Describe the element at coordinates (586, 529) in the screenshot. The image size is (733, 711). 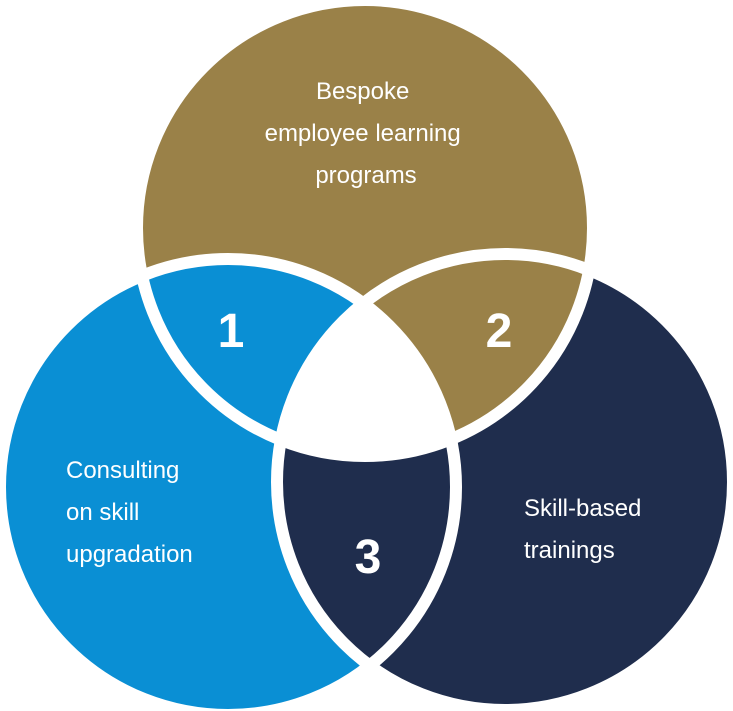
I see `label-right: Skill-based trainings` at that location.